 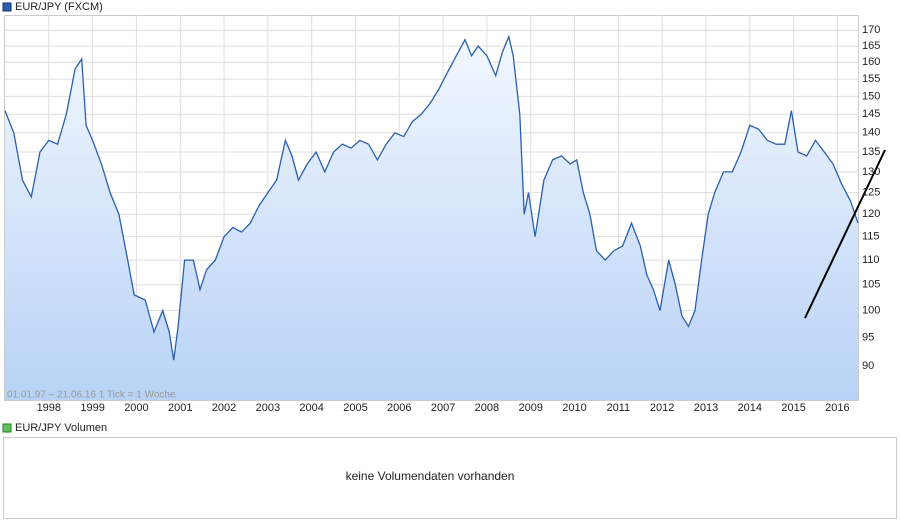 What do you see at coordinates (871, 193) in the screenshot?
I see `y-tick-label: 125` at bounding box center [871, 193].